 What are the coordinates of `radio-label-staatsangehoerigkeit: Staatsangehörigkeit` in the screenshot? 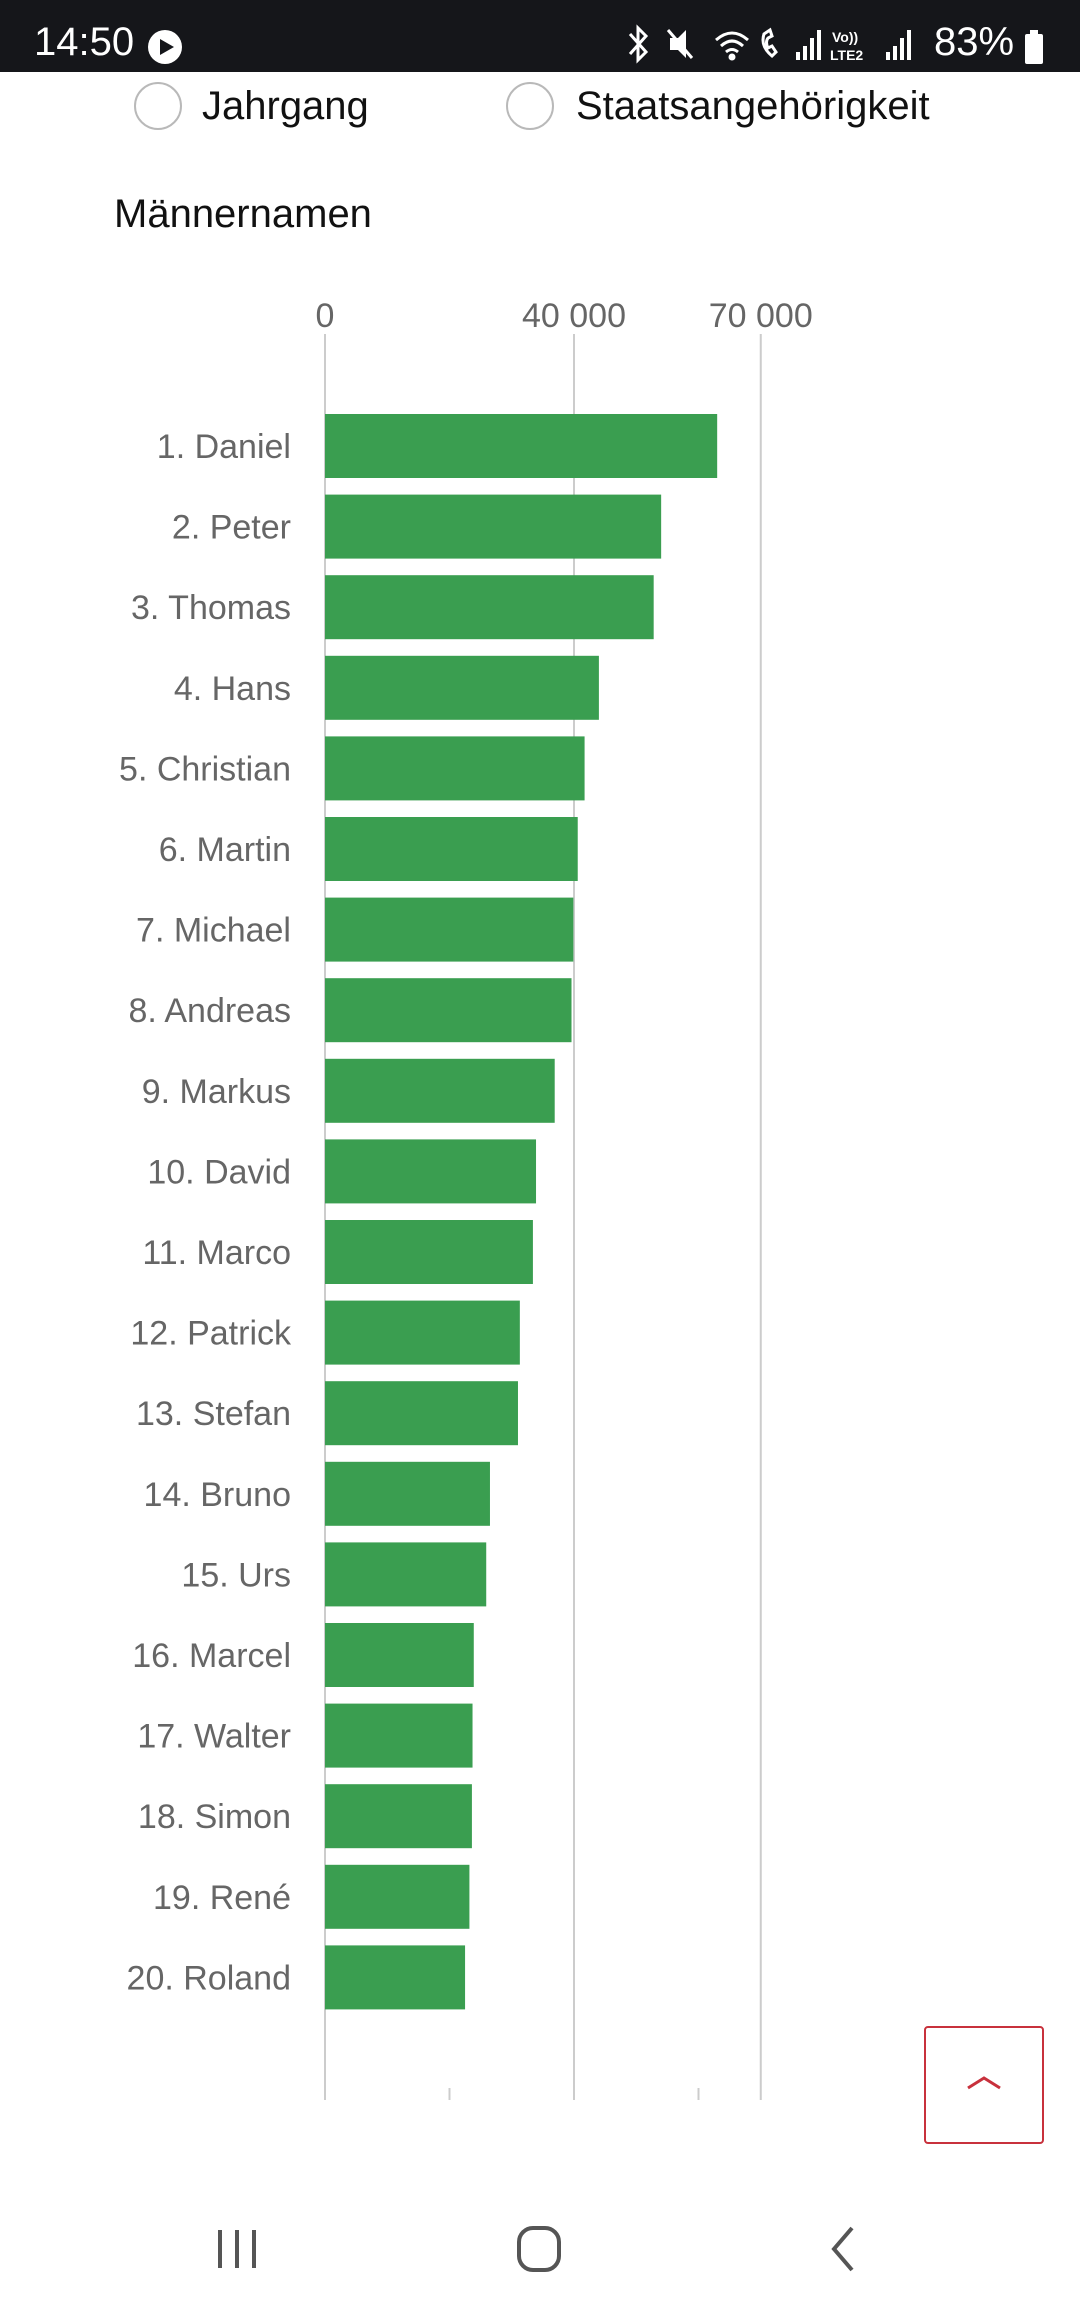 It's located at (753, 106).